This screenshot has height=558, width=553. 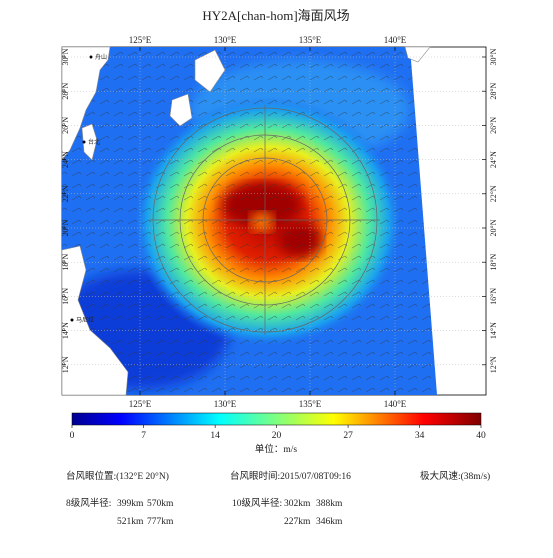 I want to click on colorbar, so click(x=276, y=419).